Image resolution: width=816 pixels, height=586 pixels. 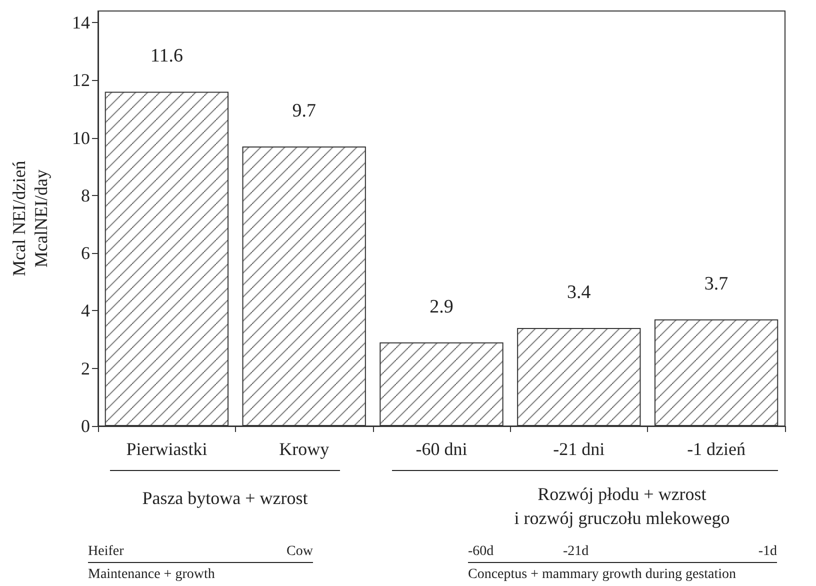 I want to click on y-tick-label: 4, so click(x=85, y=310).